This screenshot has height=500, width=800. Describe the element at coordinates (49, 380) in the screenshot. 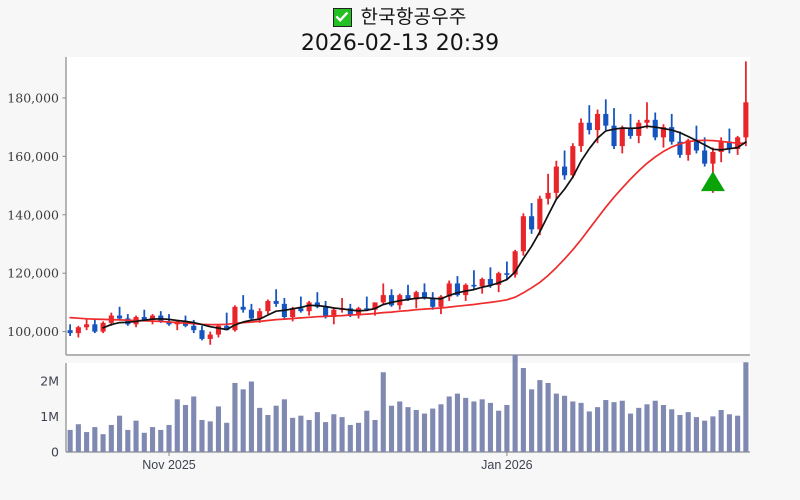

I see `volume-axis-tick: 2M` at that location.